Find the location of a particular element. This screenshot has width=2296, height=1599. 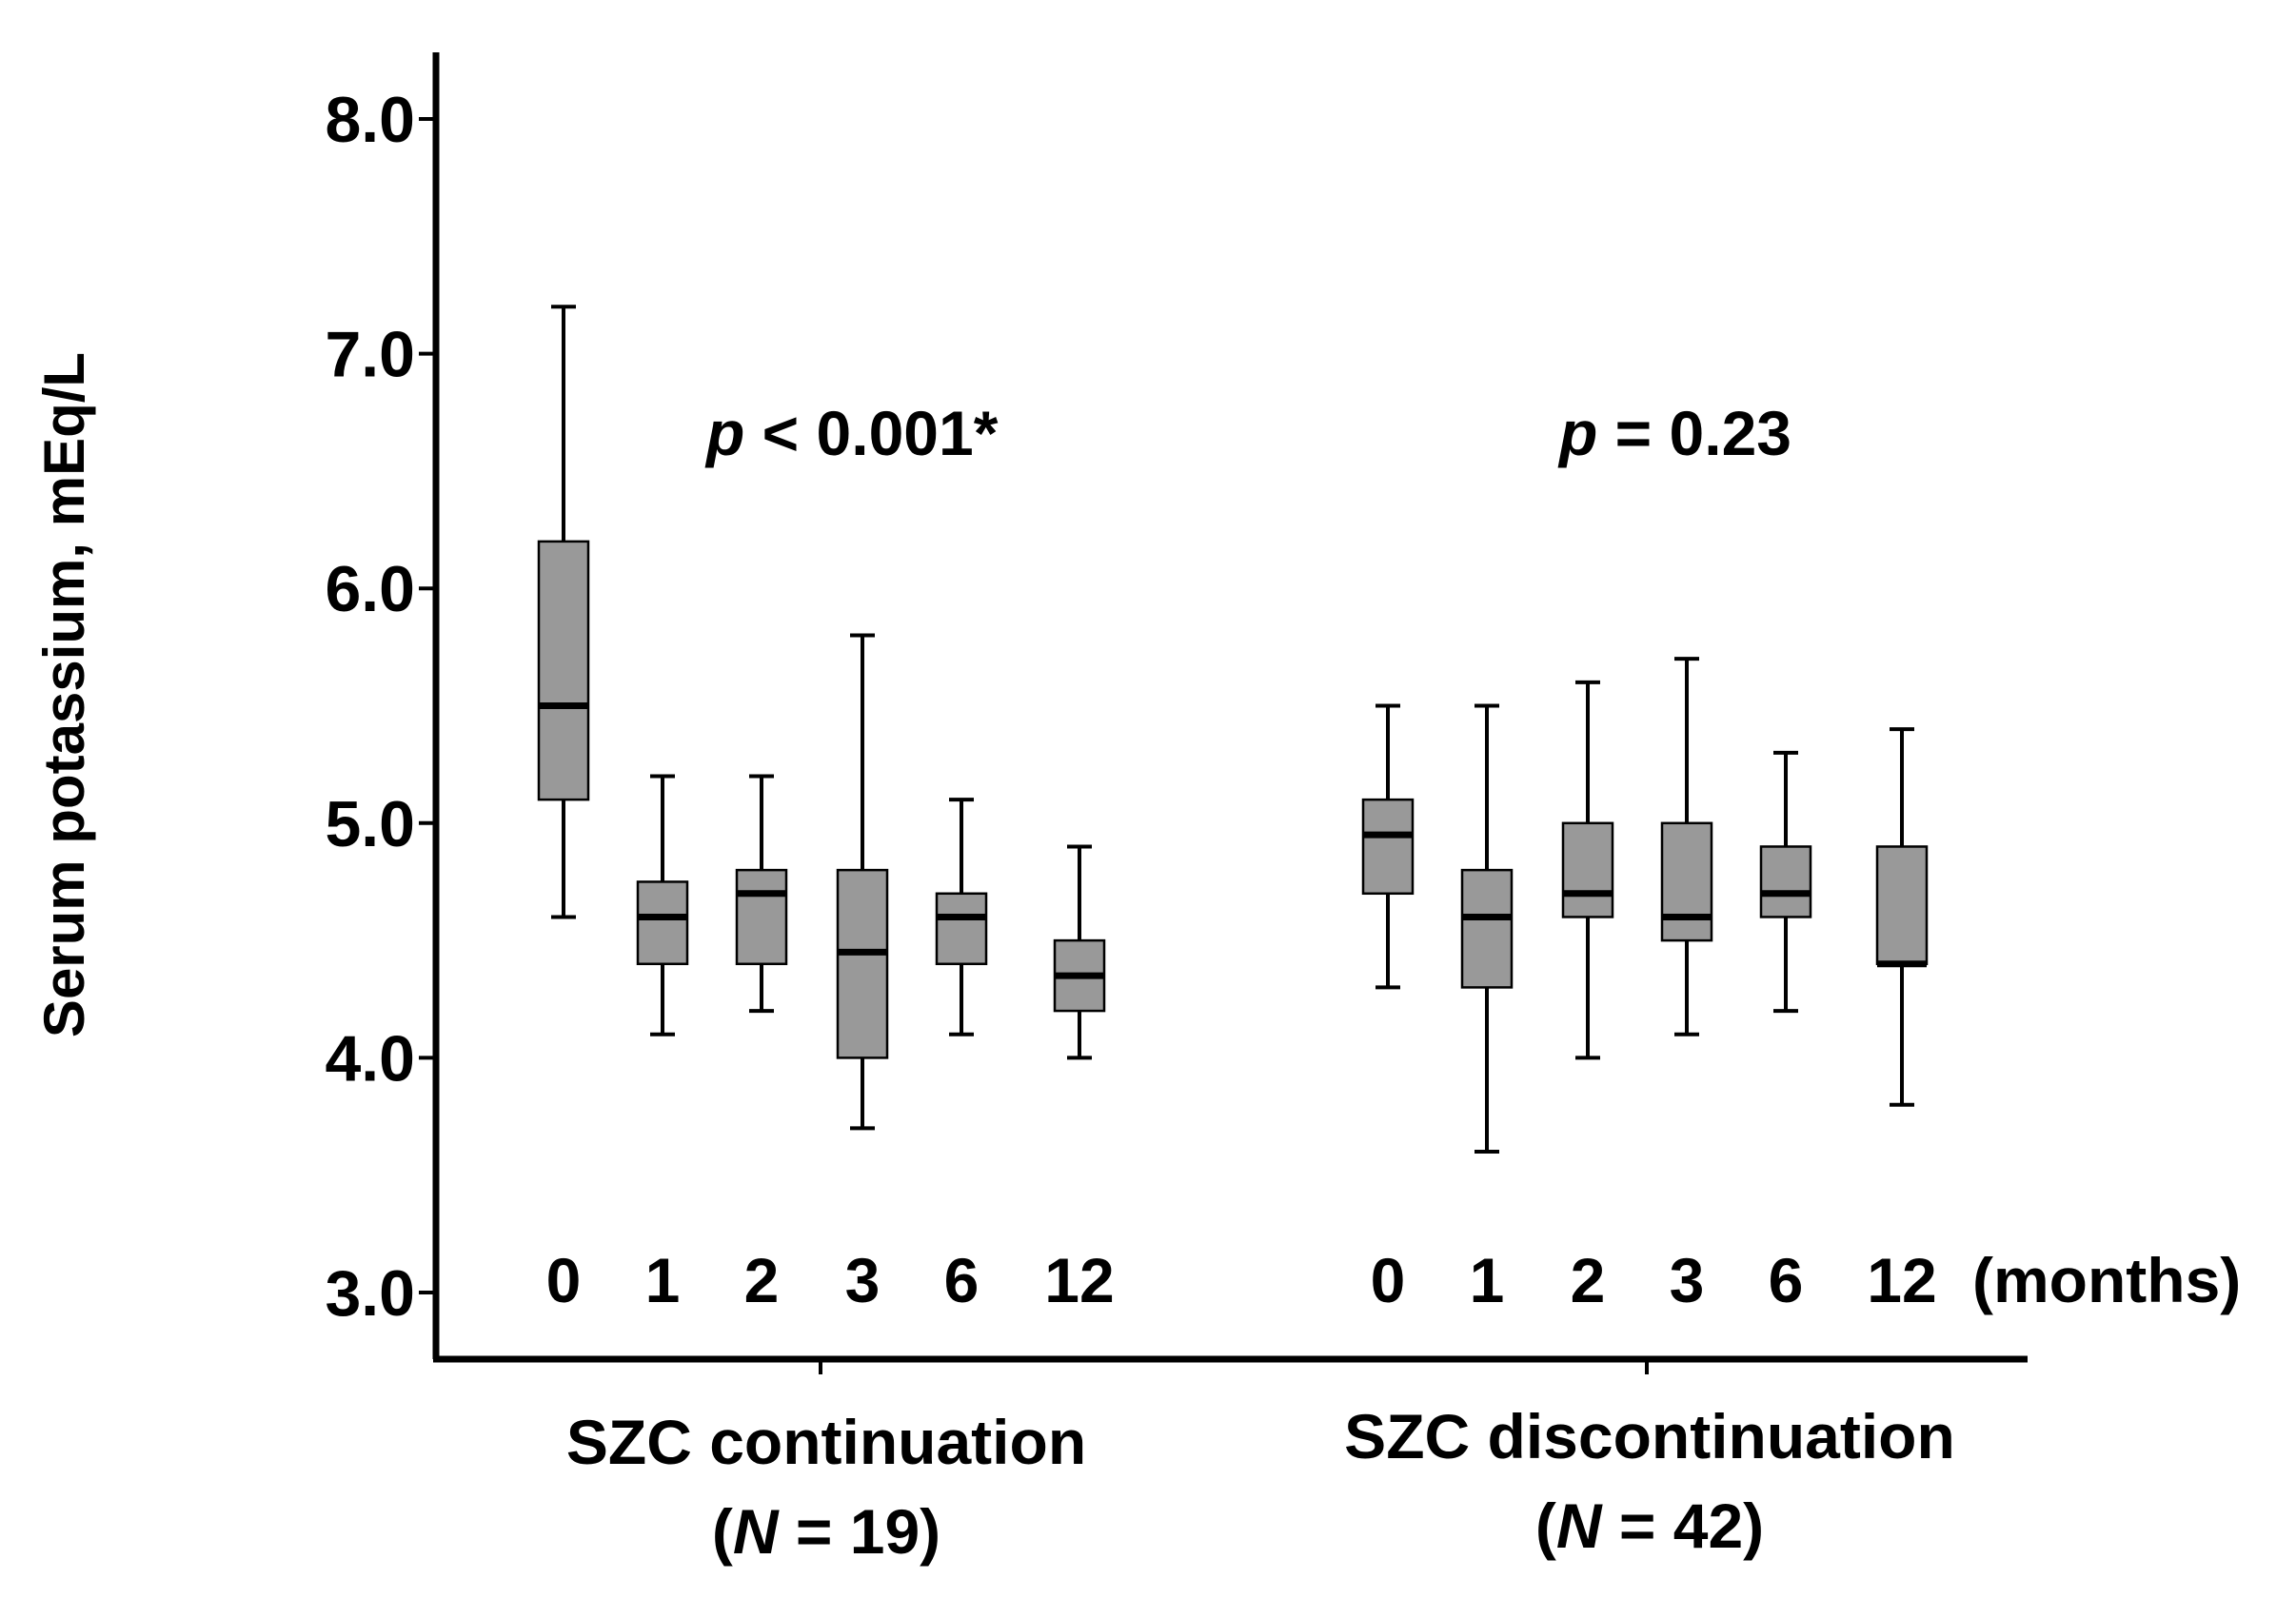

group-n-label: (N = 19) is located at coordinates (826, 1531).